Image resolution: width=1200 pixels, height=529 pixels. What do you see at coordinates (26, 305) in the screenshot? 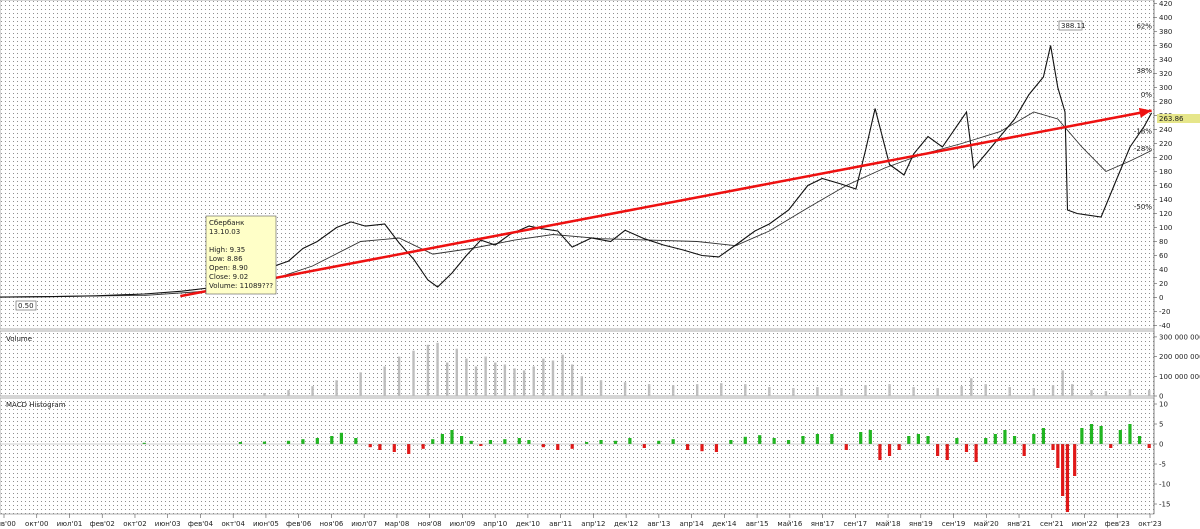
I see `start-low-marker: 0.50` at bounding box center [26, 305].